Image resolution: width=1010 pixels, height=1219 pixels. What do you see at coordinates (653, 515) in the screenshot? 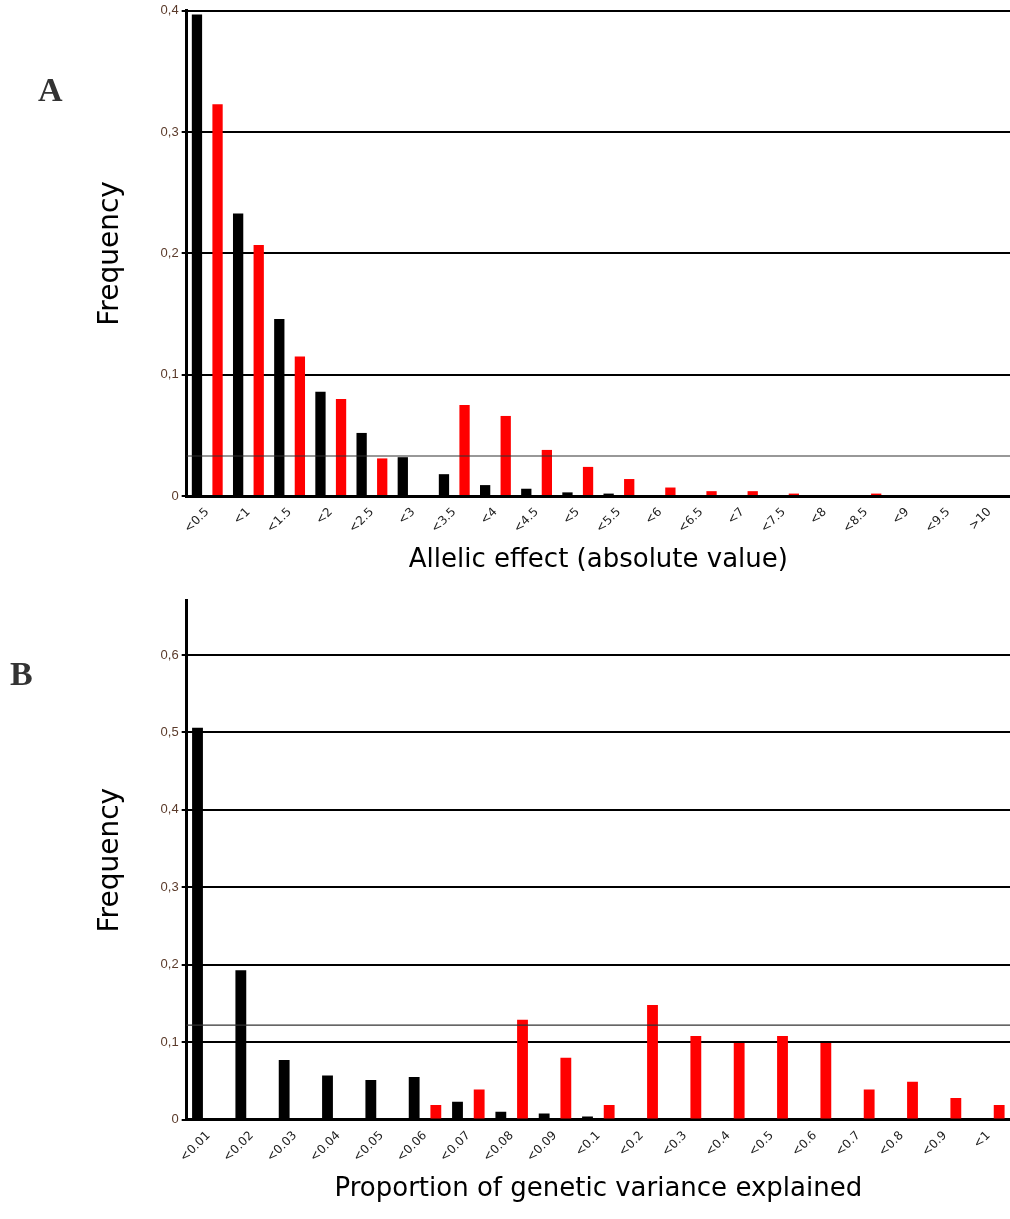
I see `x-tick-label: <6` at bounding box center [653, 515].